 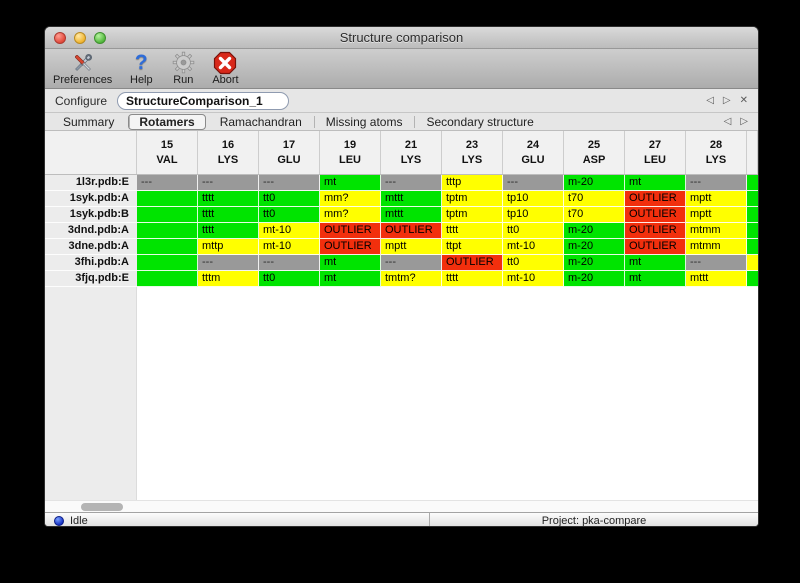 What do you see at coordinates (82, 68) in the screenshot?
I see `preferences-button: Preferences` at bounding box center [82, 68].